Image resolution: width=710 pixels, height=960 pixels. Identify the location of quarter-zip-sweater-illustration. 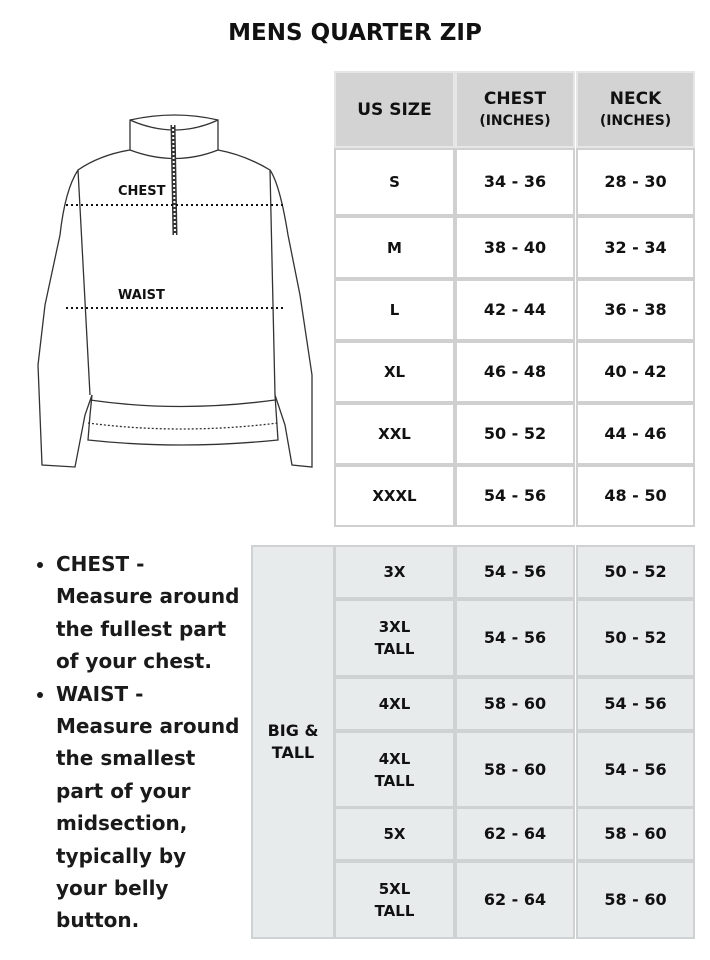
(175, 291).